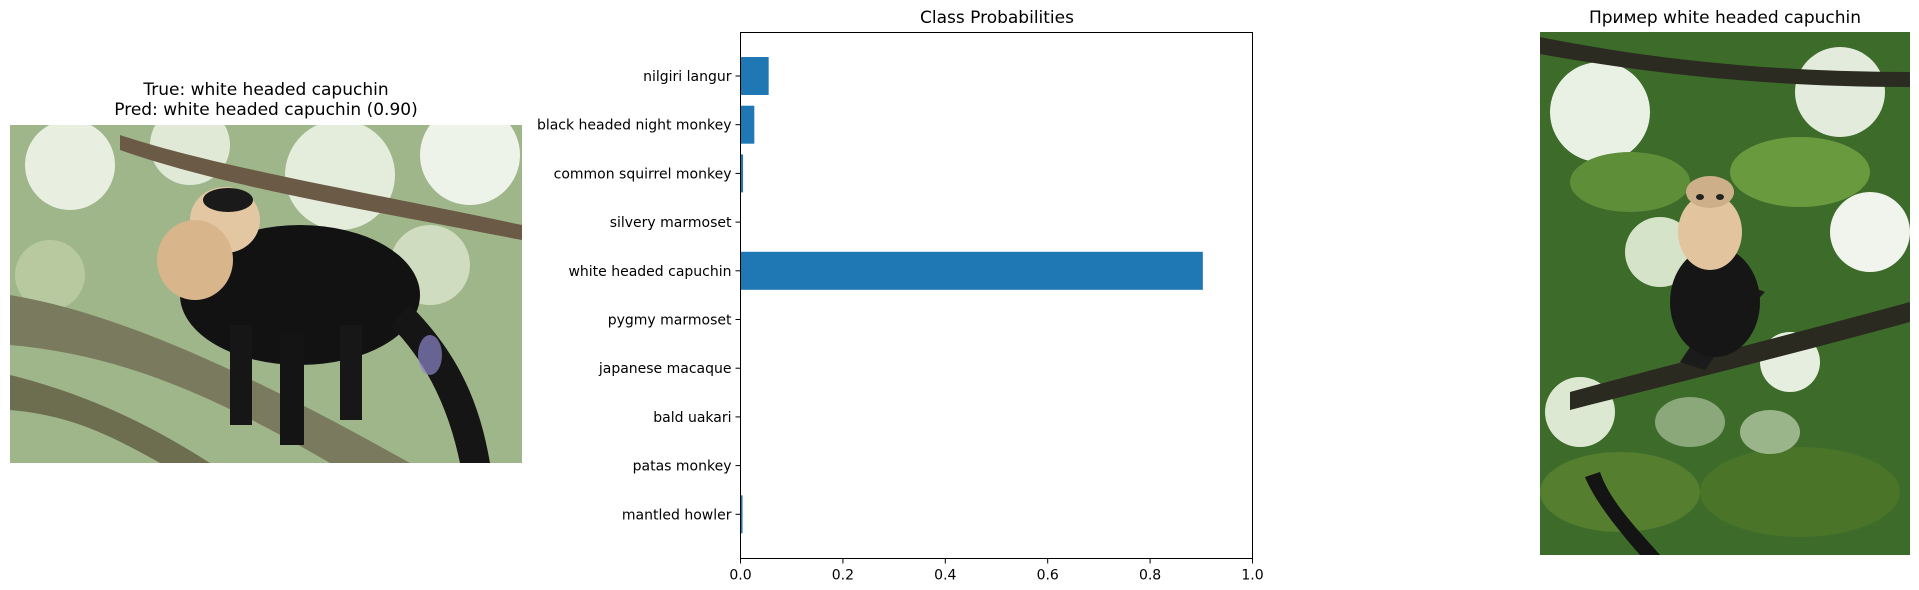 Image resolution: width=1919 pixels, height=590 pixels. I want to click on true-label: True: white headed capuchin, so click(266, 90).